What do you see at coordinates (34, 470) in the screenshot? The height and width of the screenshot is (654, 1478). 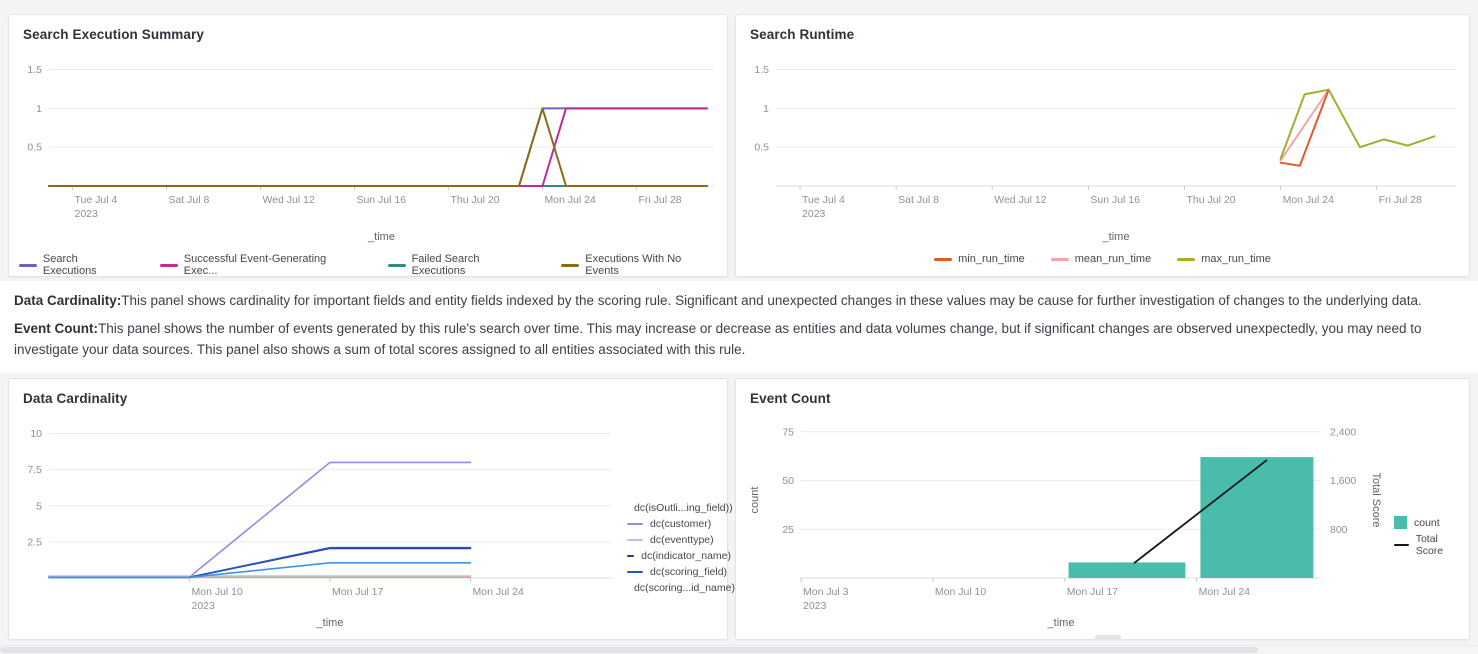 I see `svg-text: 7.5` at bounding box center [34, 470].